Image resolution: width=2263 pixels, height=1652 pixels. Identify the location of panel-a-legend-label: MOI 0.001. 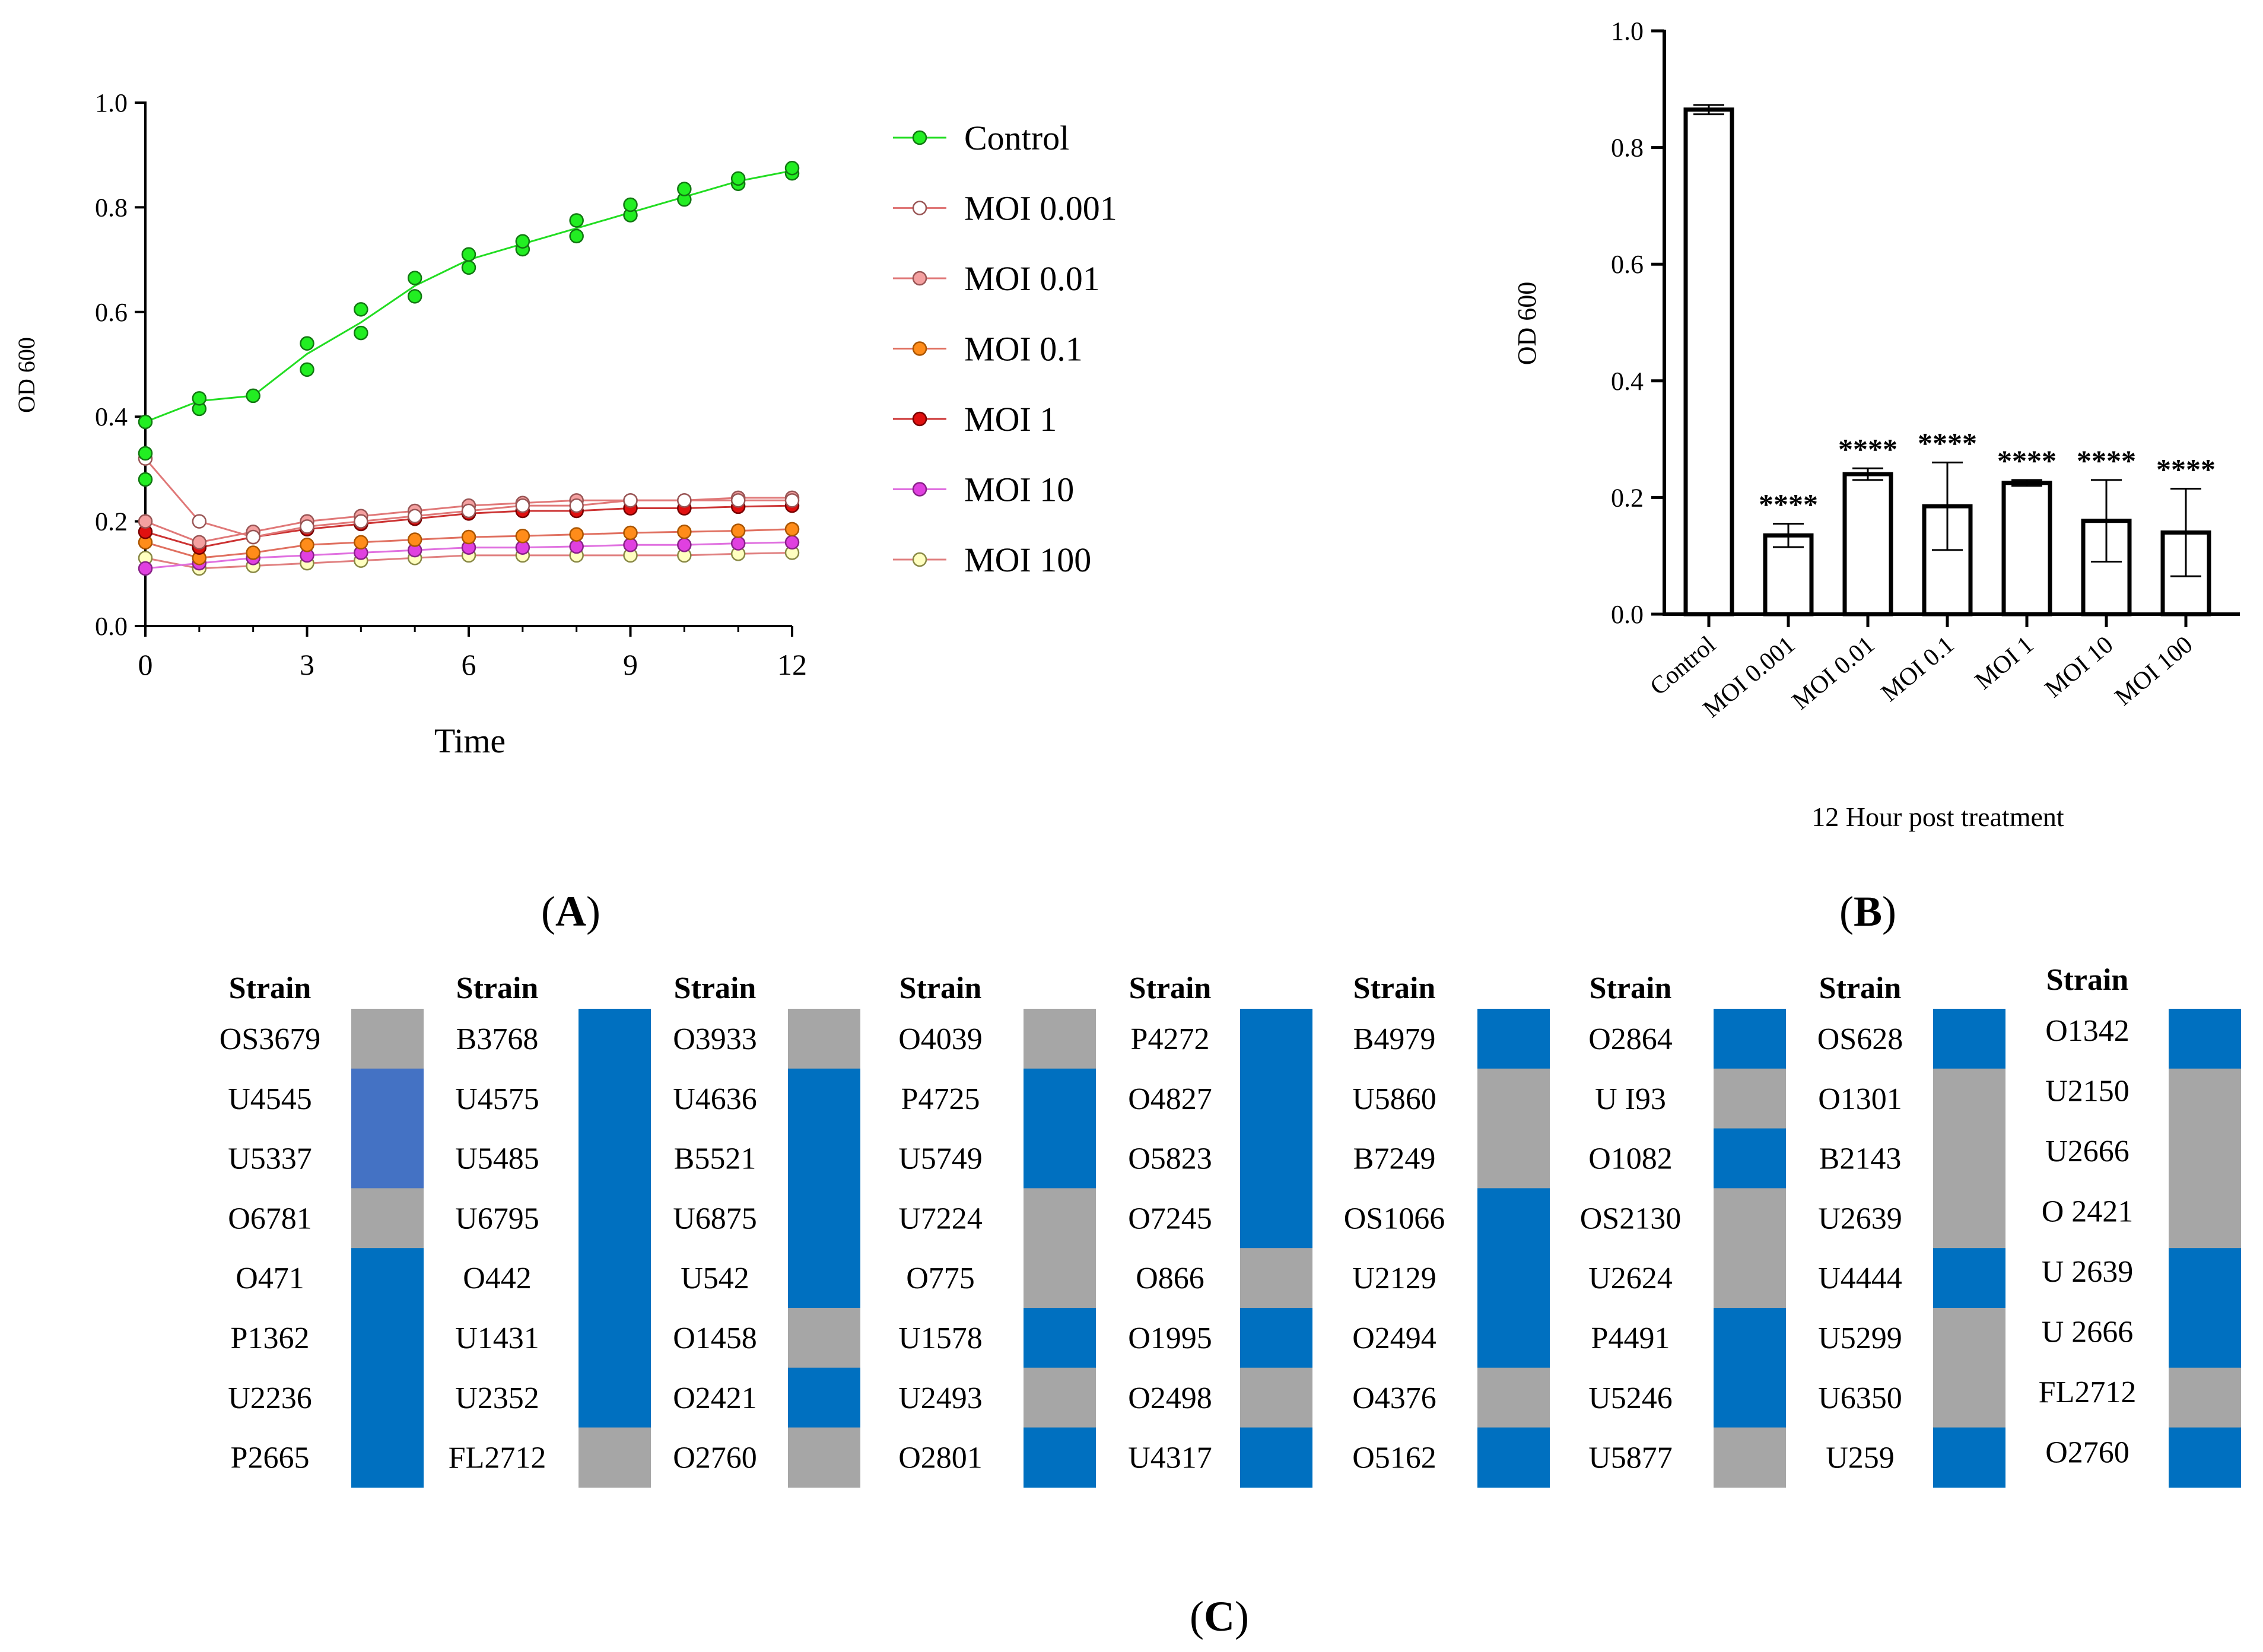
(1041, 208).